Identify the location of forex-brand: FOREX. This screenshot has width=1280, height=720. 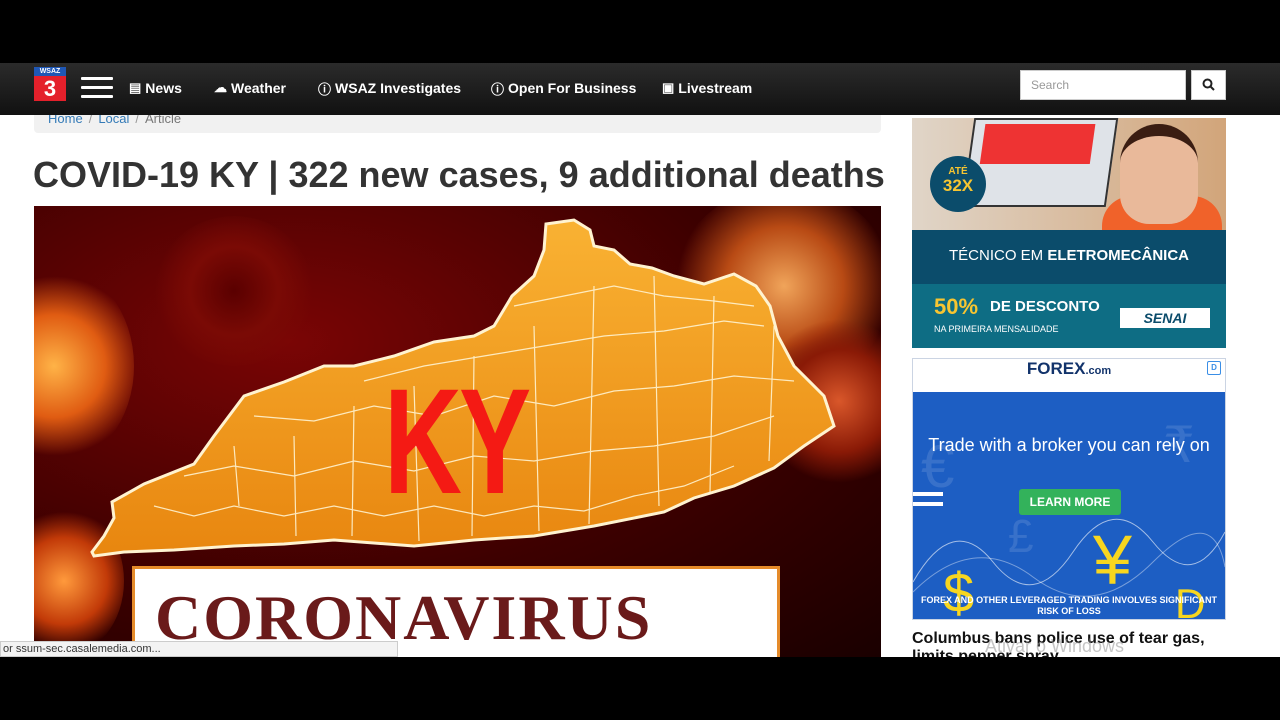
(1056, 368).